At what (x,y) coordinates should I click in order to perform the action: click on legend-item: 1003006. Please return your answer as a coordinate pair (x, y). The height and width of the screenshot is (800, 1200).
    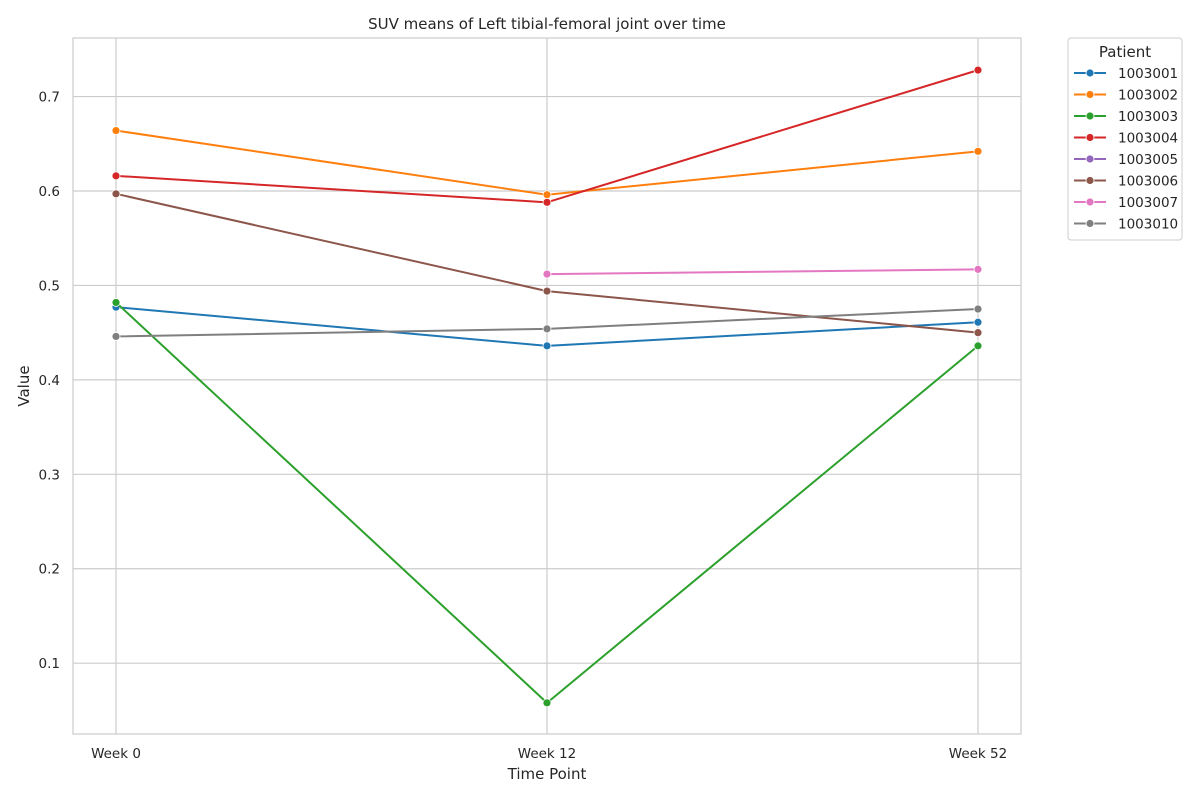
    Looking at the image, I should click on (1126, 182).